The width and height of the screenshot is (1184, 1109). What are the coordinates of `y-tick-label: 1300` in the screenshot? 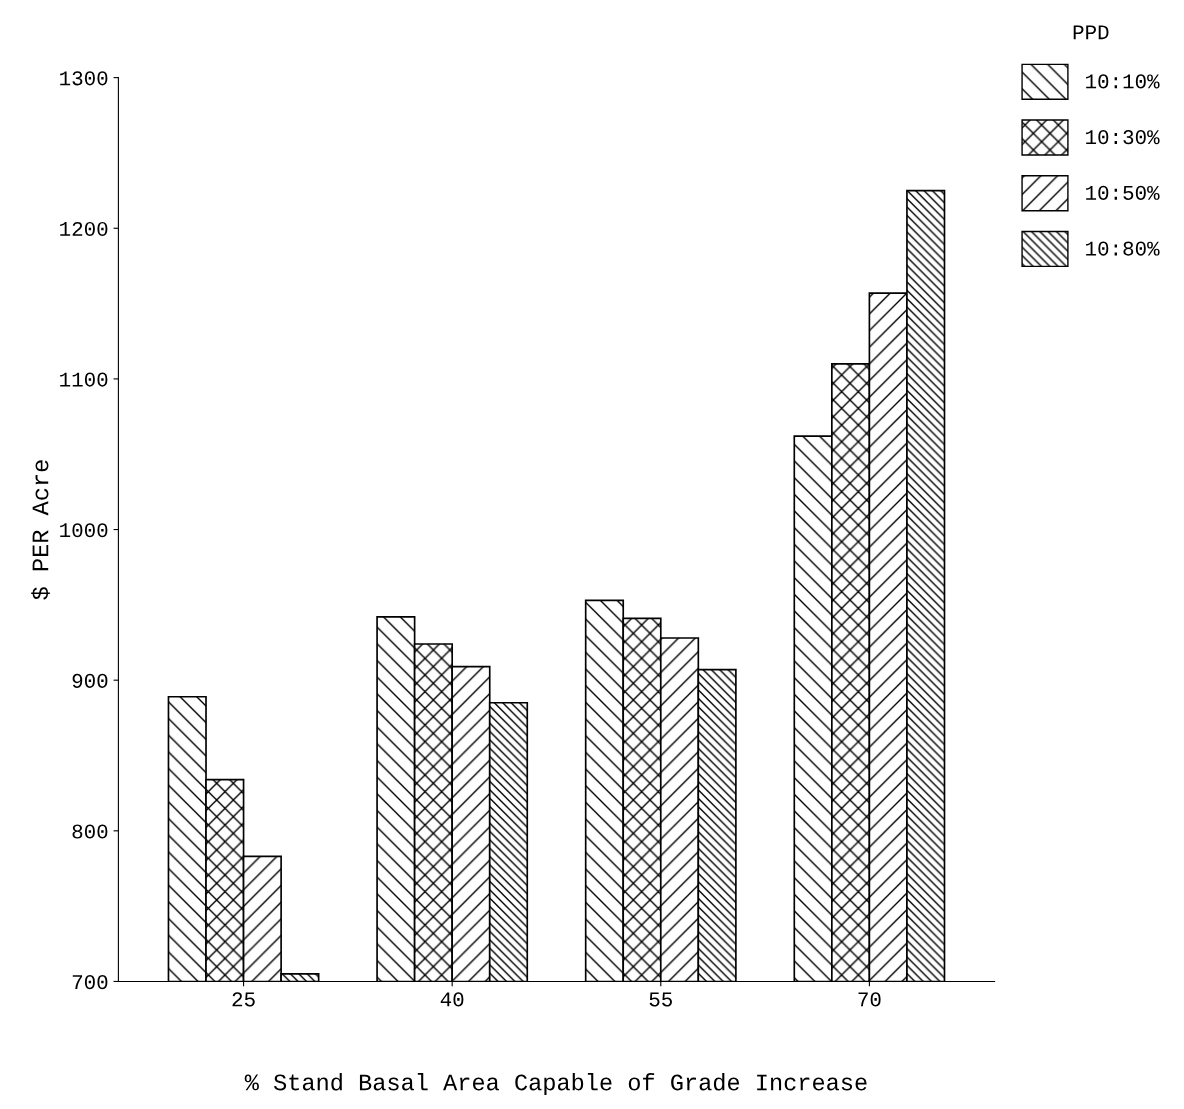 It's located at (84, 78).